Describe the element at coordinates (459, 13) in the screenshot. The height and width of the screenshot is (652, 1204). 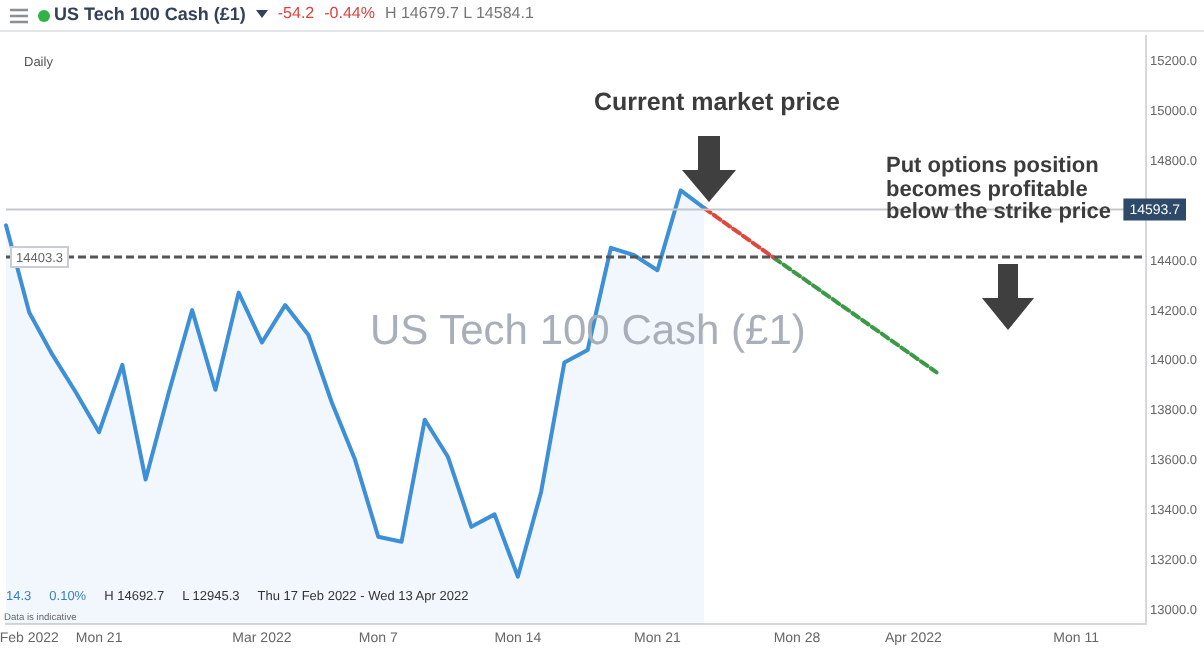
I see `text: H 14679.7 L 14584.1` at that location.